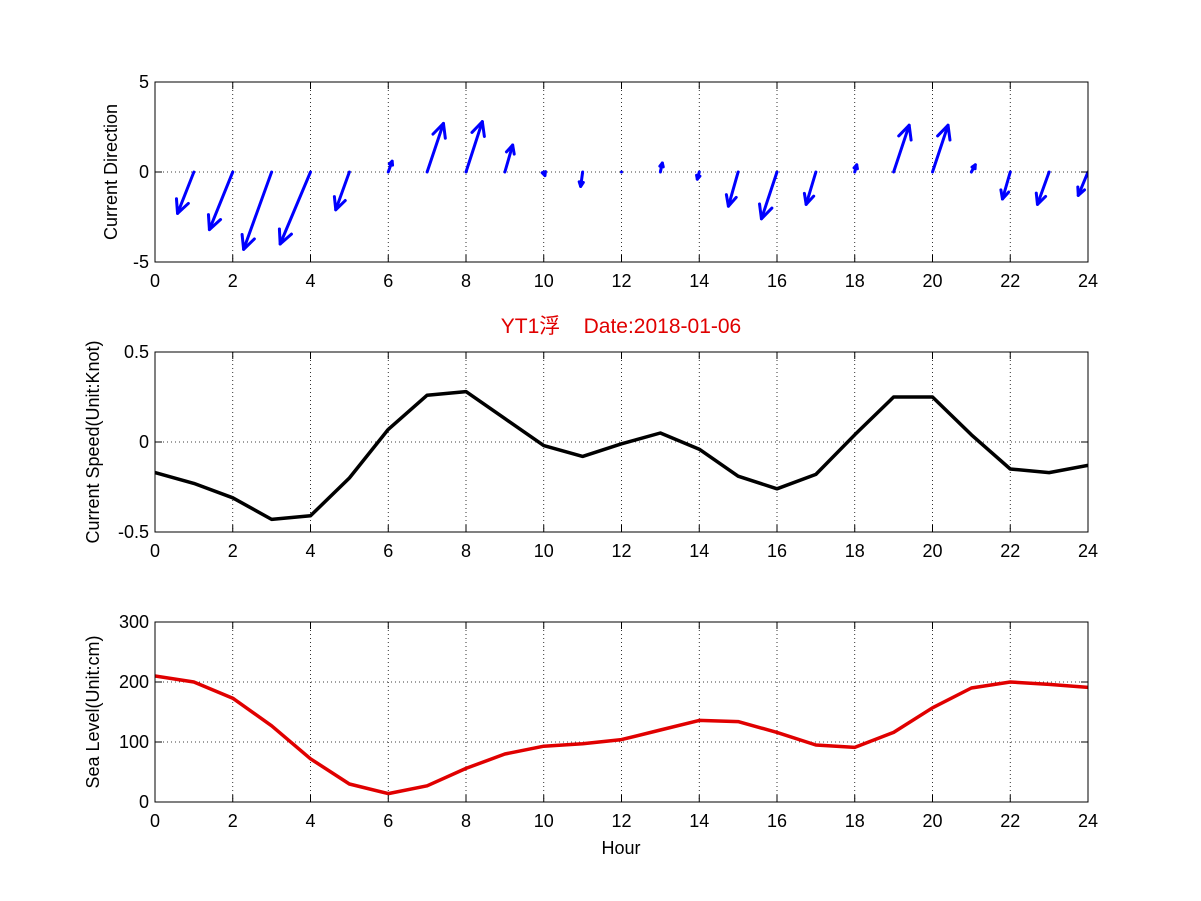 The height and width of the screenshot is (901, 1201). Describe the element at coordinates (134, 622) in the screenshot. I see `y-tick-label: 300` at that location.